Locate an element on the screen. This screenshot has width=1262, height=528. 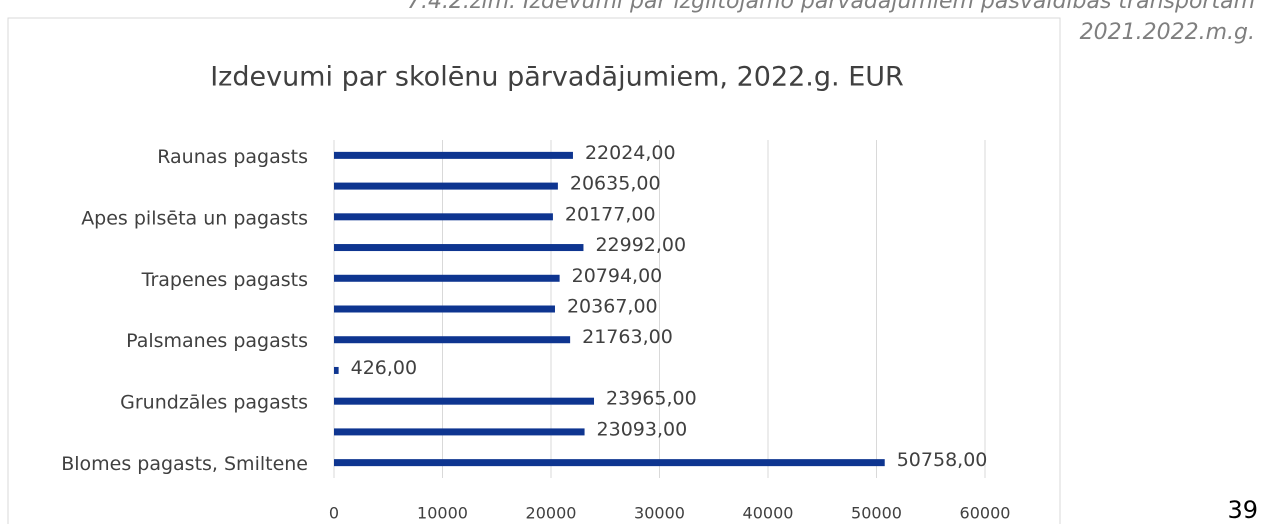
value-label: 21763,00 is located at coordinates (627, 337).